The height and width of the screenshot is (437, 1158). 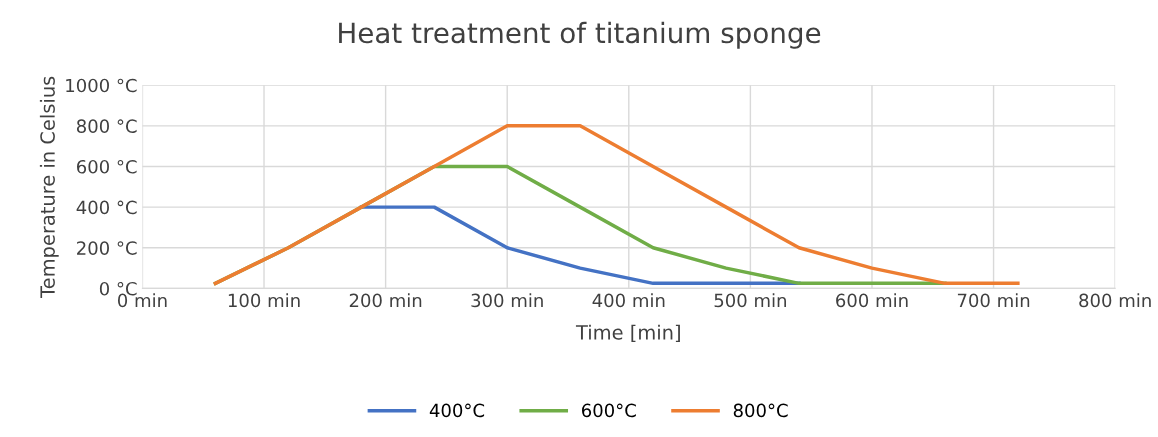 I want to click on y-axis-title: Temperature in Celsius, so click(x=49, y=187).